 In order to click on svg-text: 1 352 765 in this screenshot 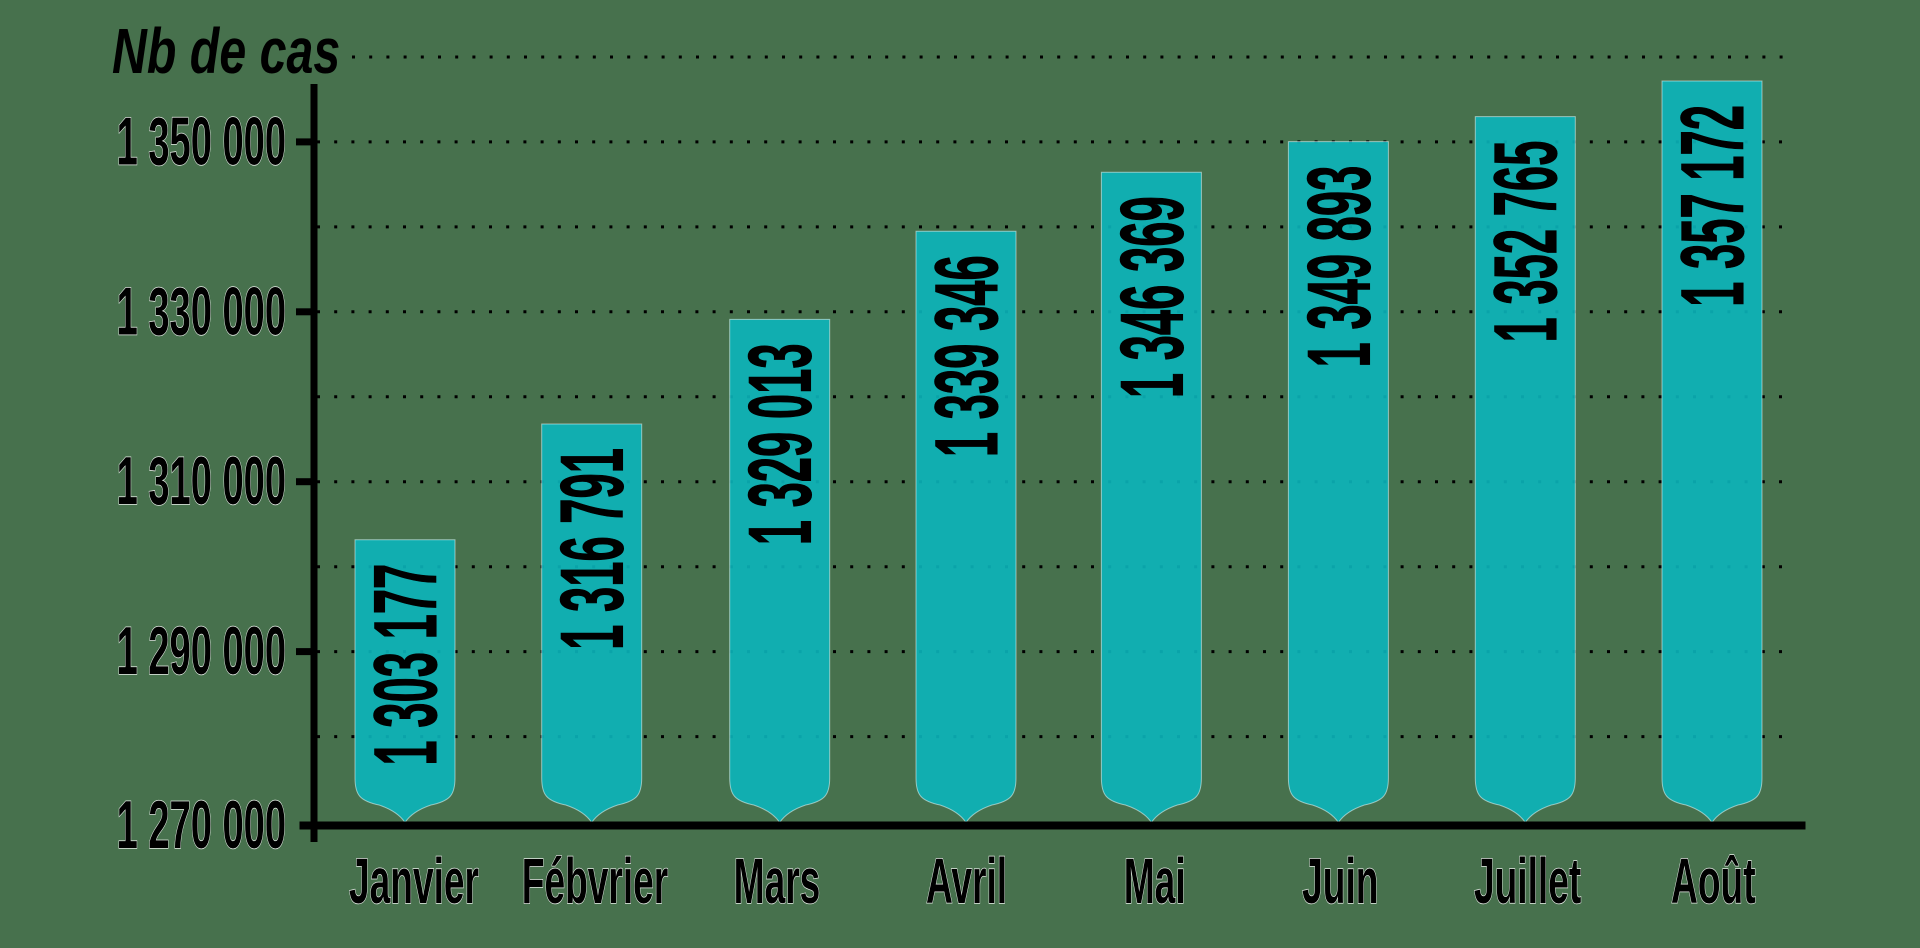, I will do `click(1526, 242)`.